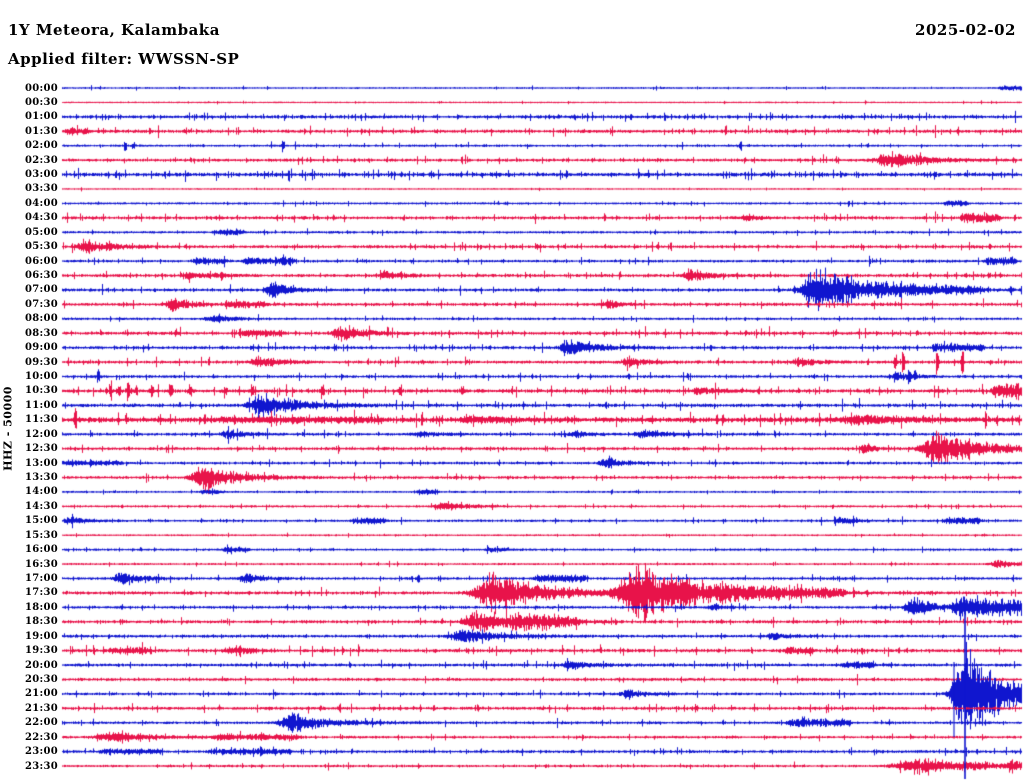 This screenshot has width=1024, height=780. I want to click on row-time-label: 20:00, so click(41, 665).